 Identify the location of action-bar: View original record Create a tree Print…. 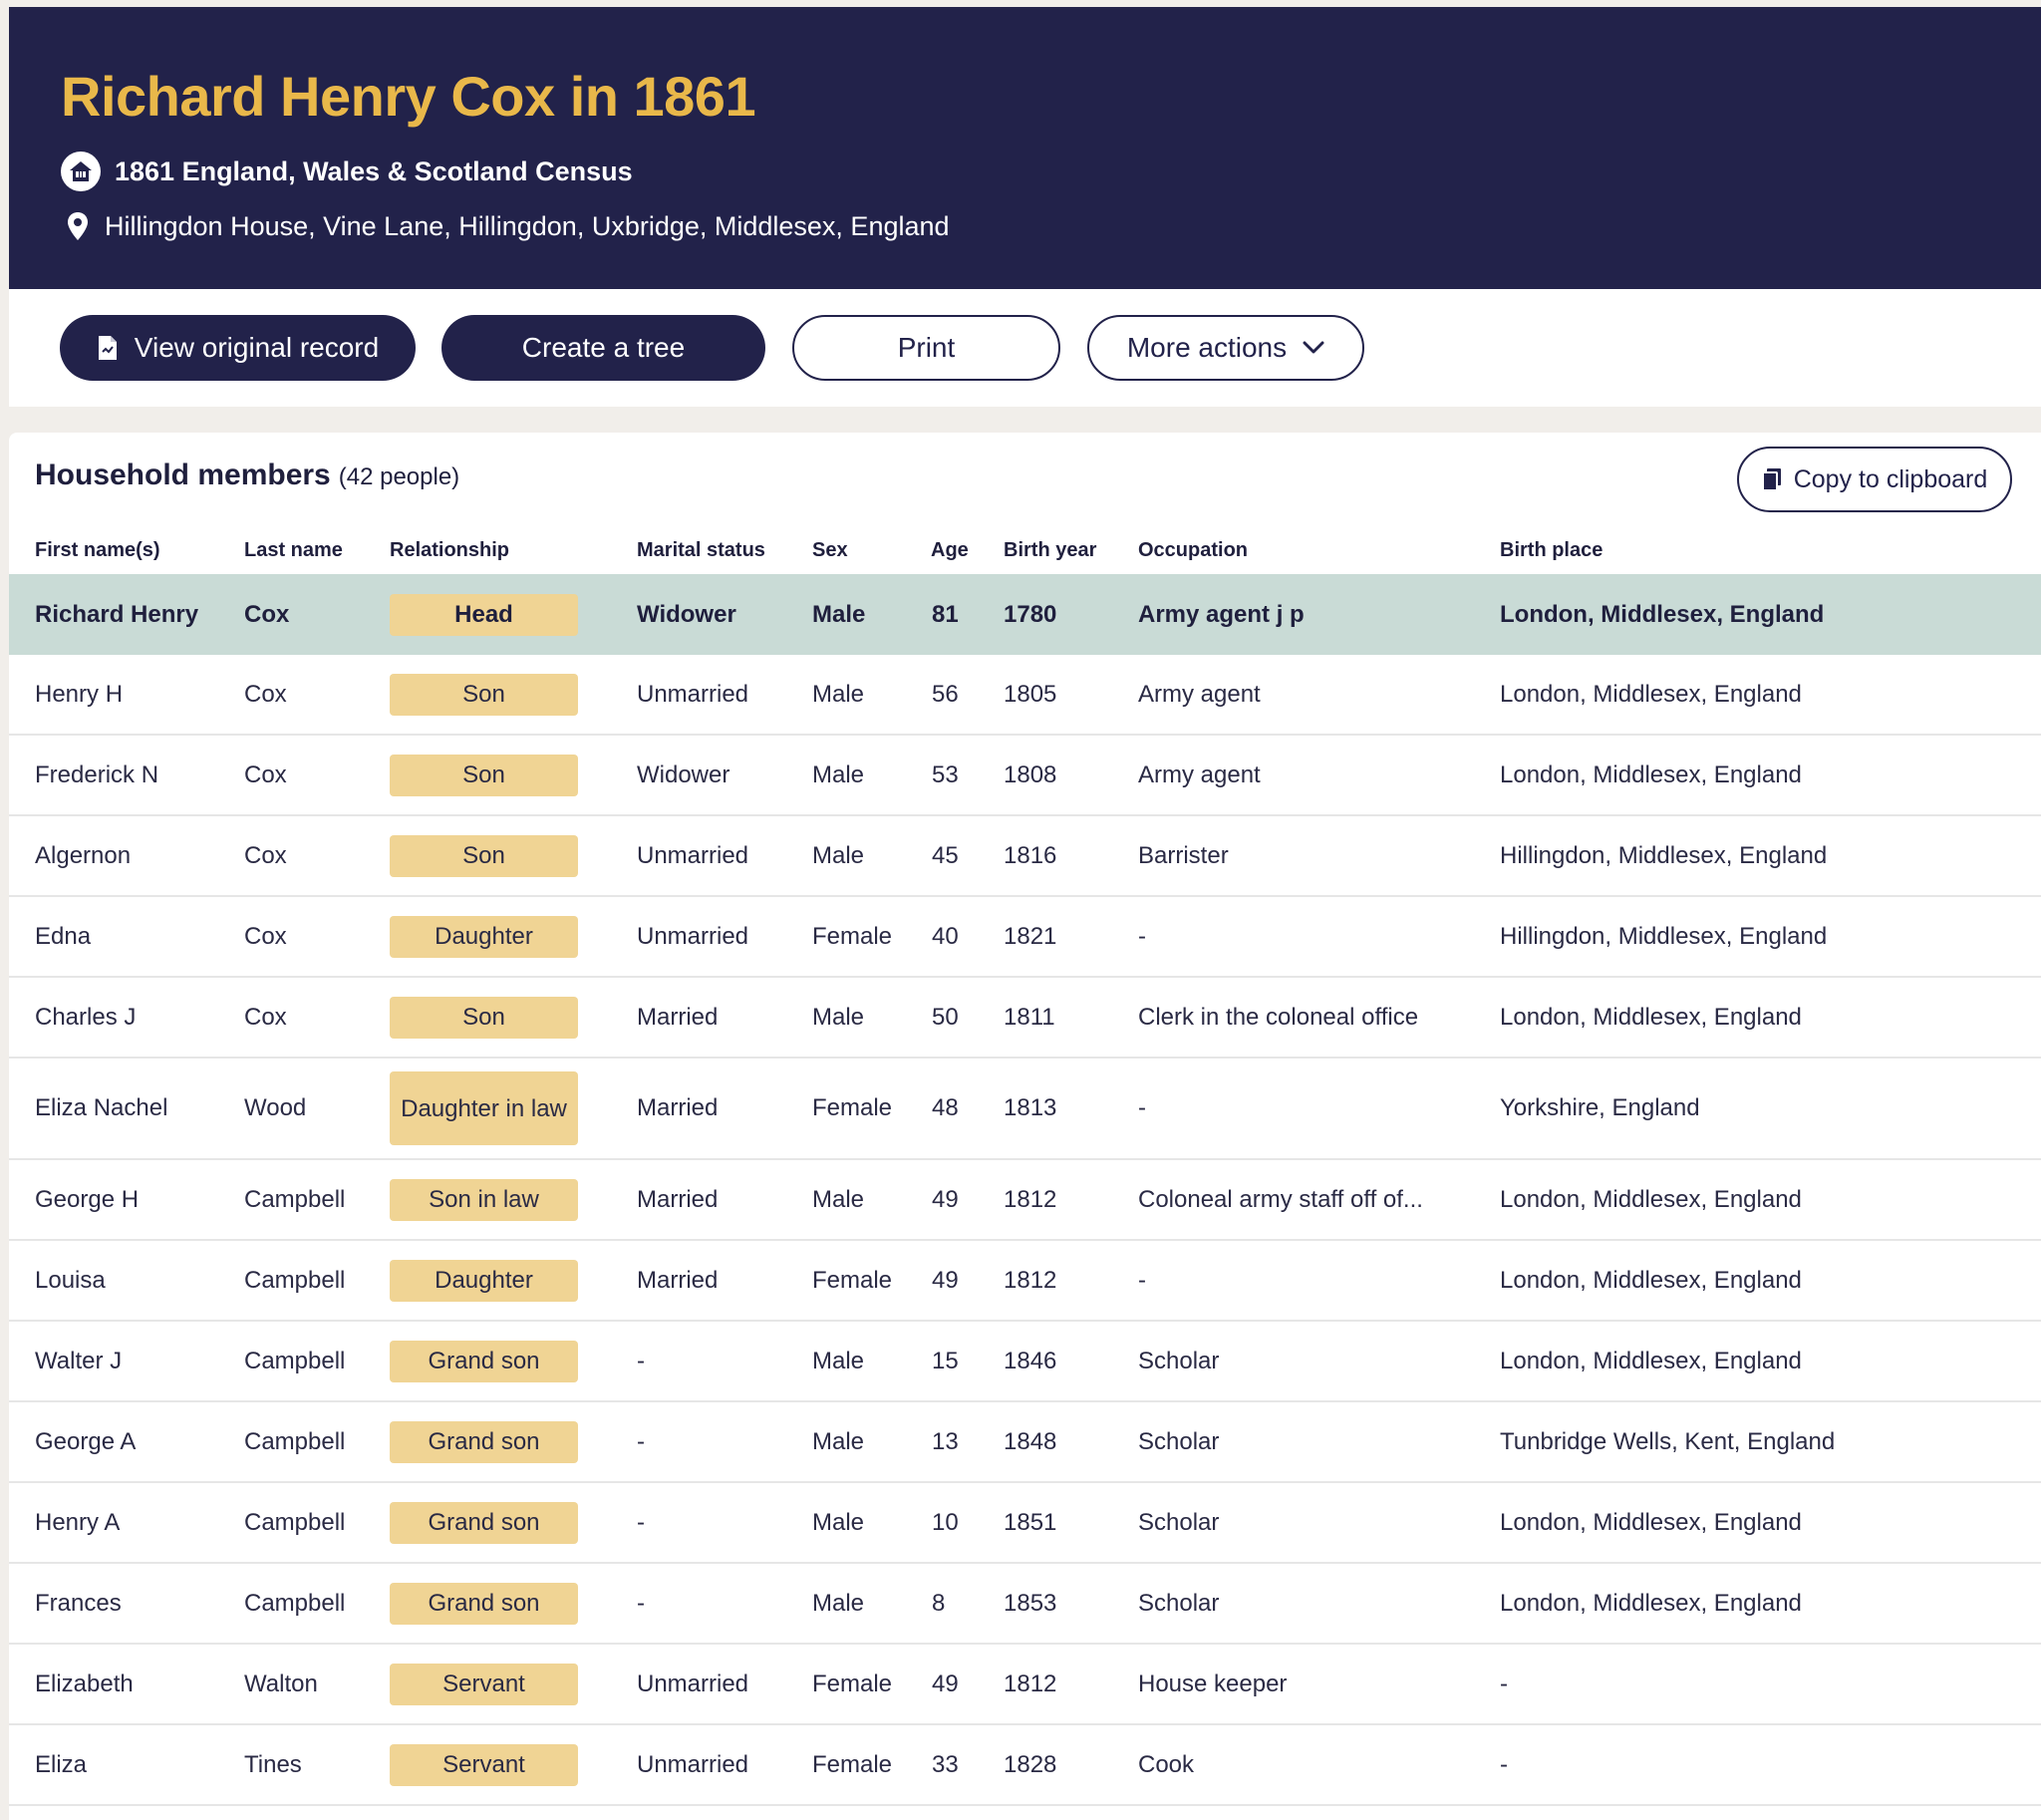
(1025, 348).